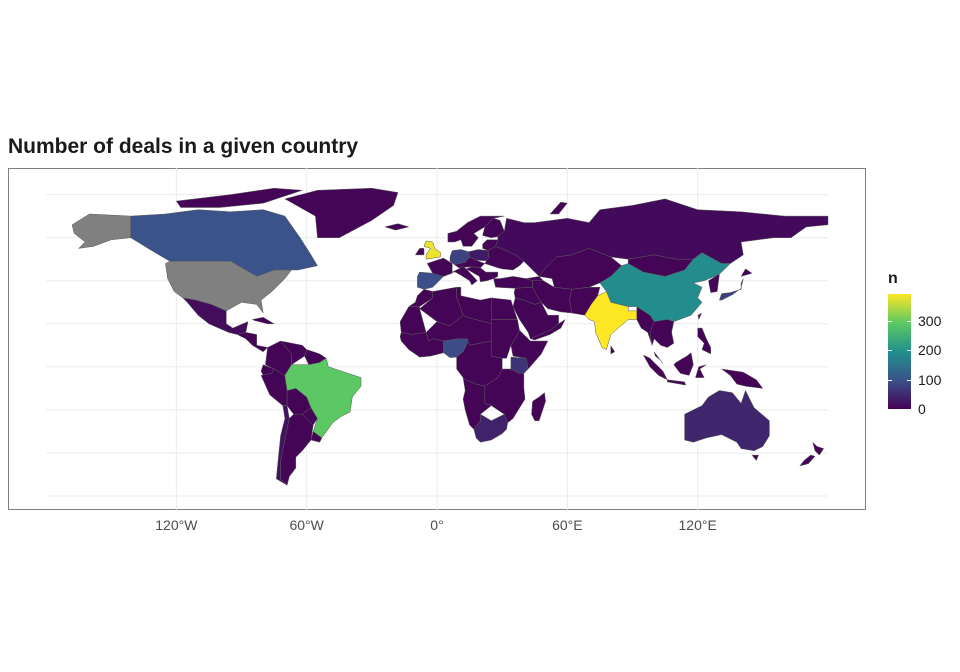 This screenshot has width=960, height=672. I want to click on country-canadian-arctic, so click(239, 197).